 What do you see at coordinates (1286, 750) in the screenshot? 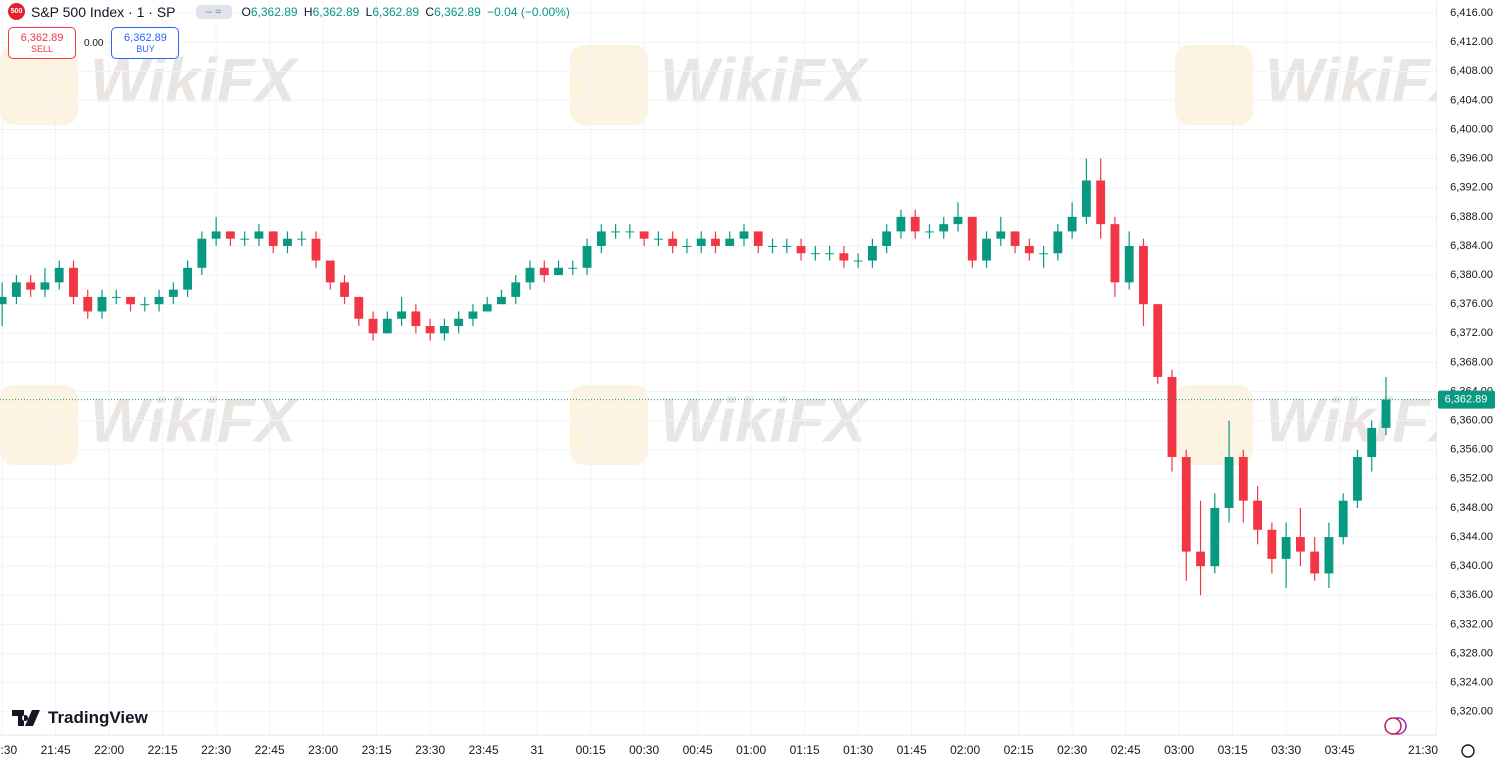
I see `x-tick-label: 03:30` at bounding box center [1286, 750].